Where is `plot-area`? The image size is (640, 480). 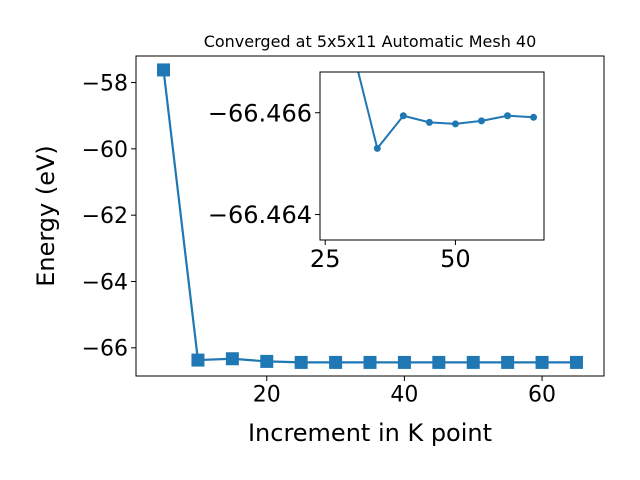 plot-area is located at coordinates (432, 156).